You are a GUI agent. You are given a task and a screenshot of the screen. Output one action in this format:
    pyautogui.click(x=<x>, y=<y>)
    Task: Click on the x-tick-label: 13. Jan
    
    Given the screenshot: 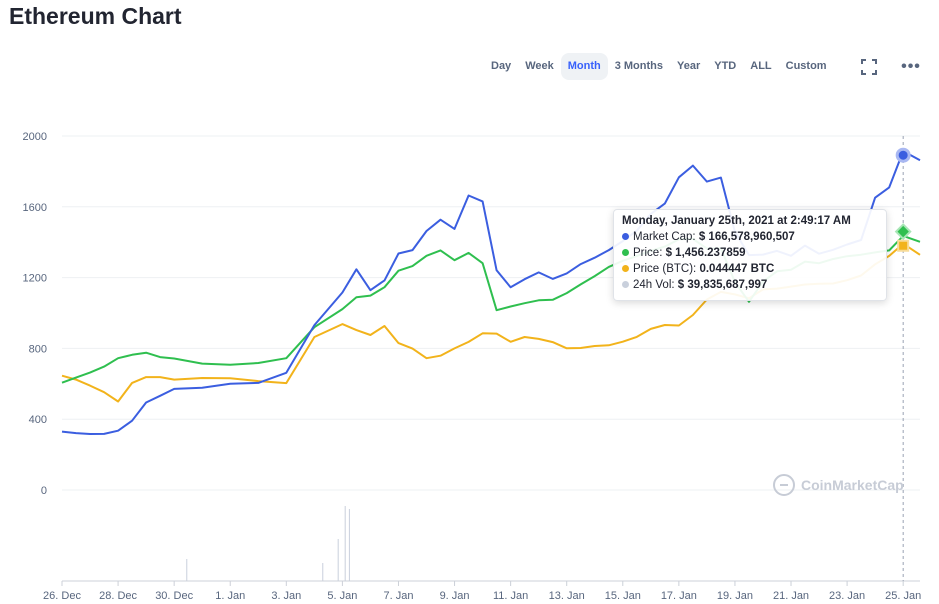 What is the action you would take?
    pyautogui.click(x=567, y=596)
    